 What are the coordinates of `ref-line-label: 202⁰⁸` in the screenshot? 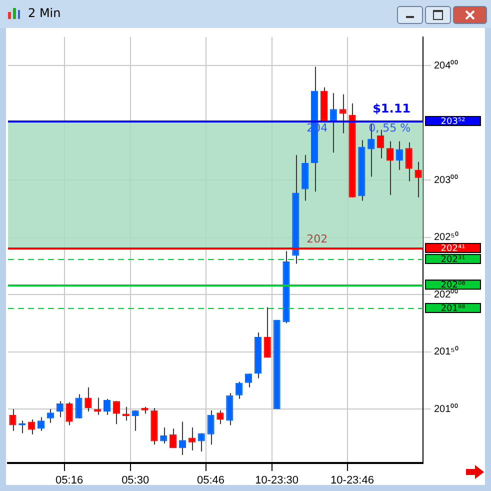 It's located at (453, 285).